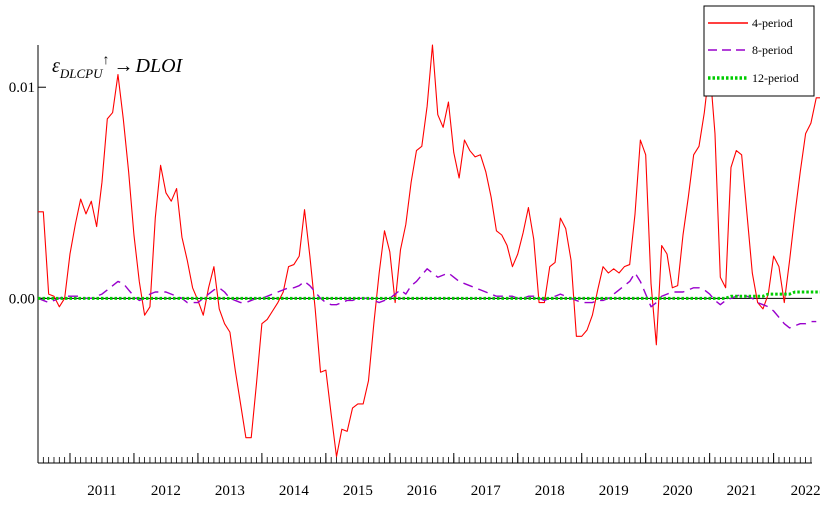 The width and height of the screenshot is (820, 508). Describe the element at coordinates (772, 50) in the screenshot. I see `legend-label-8-period: 8-period` at that location.